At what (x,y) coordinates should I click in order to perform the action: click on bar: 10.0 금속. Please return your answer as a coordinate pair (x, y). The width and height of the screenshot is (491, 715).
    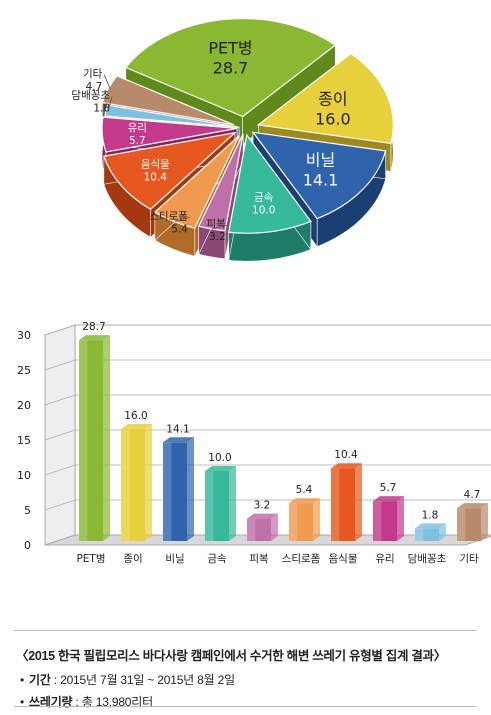
    Looking at the image, I should click on (220, 508).